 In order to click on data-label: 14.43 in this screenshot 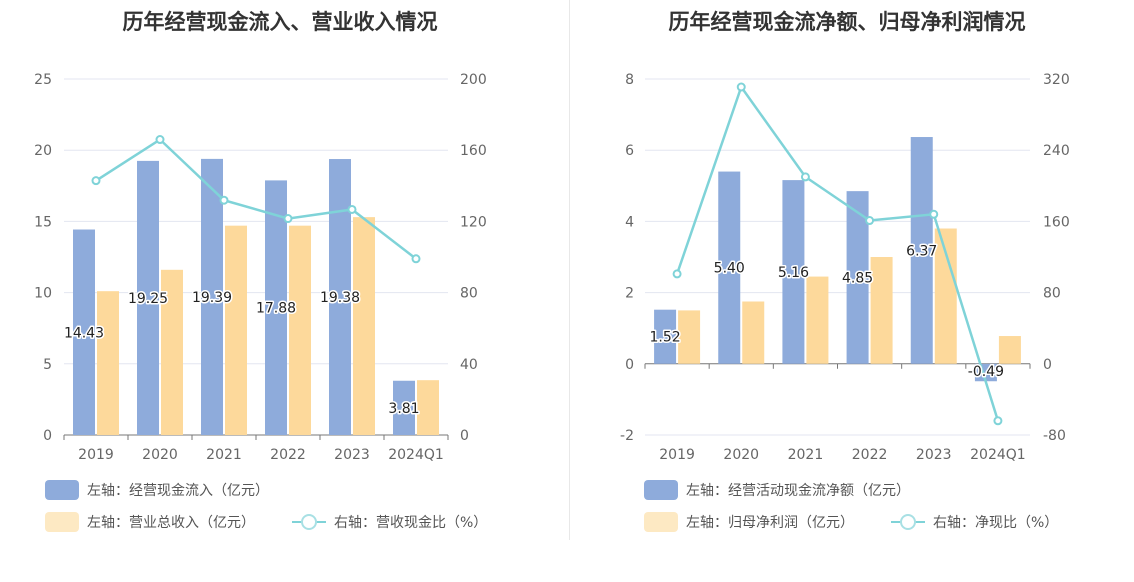, I will do `click(84, 333)`.